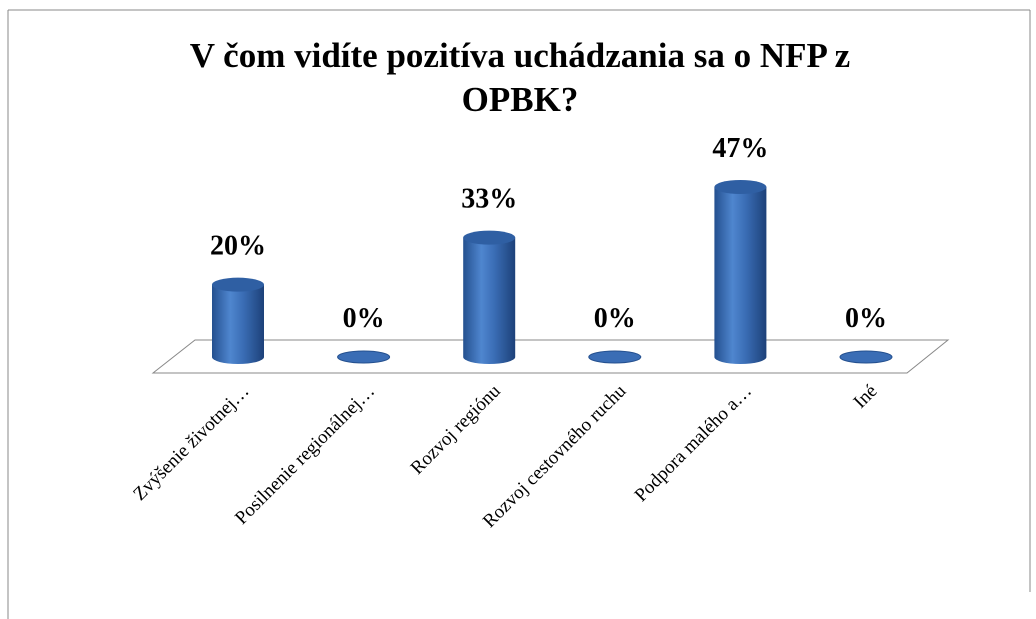  Describe the element at coordinates (555, 456) in the screenshot. I see `x-tick-label: Rozvoj cestovného ruchu` at that location.